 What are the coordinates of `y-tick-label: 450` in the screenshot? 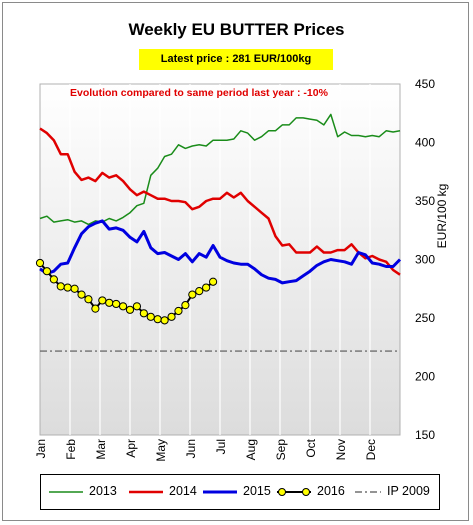 It's located at (425, 84).